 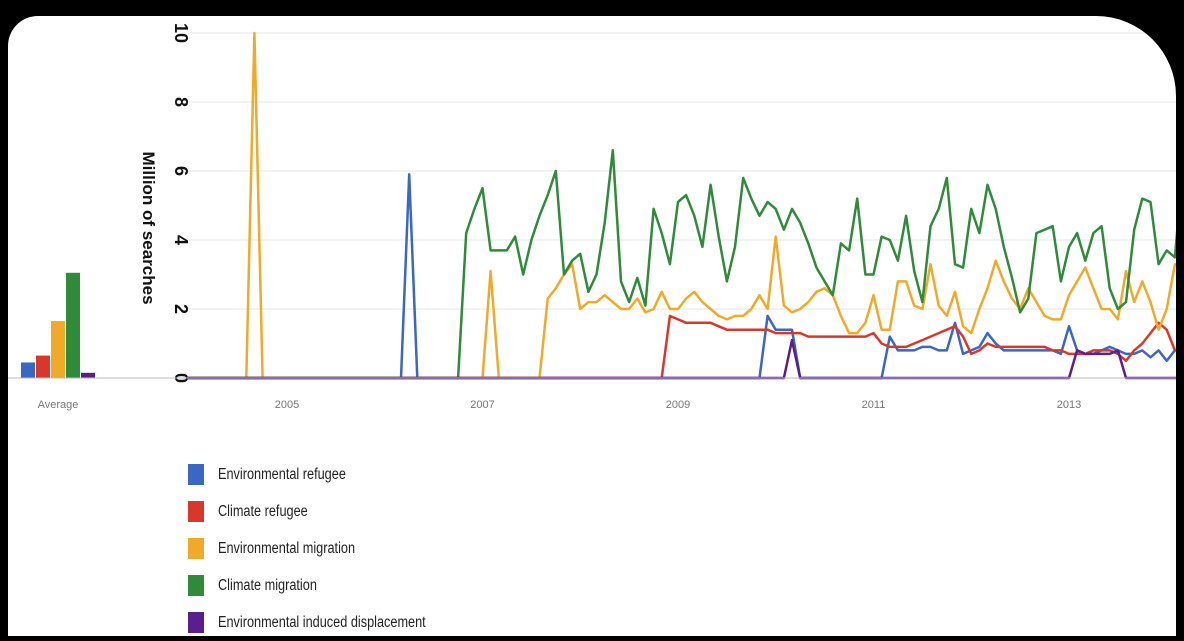 I want to click on x-tick-label: 2005, so click(x=287, y=405).